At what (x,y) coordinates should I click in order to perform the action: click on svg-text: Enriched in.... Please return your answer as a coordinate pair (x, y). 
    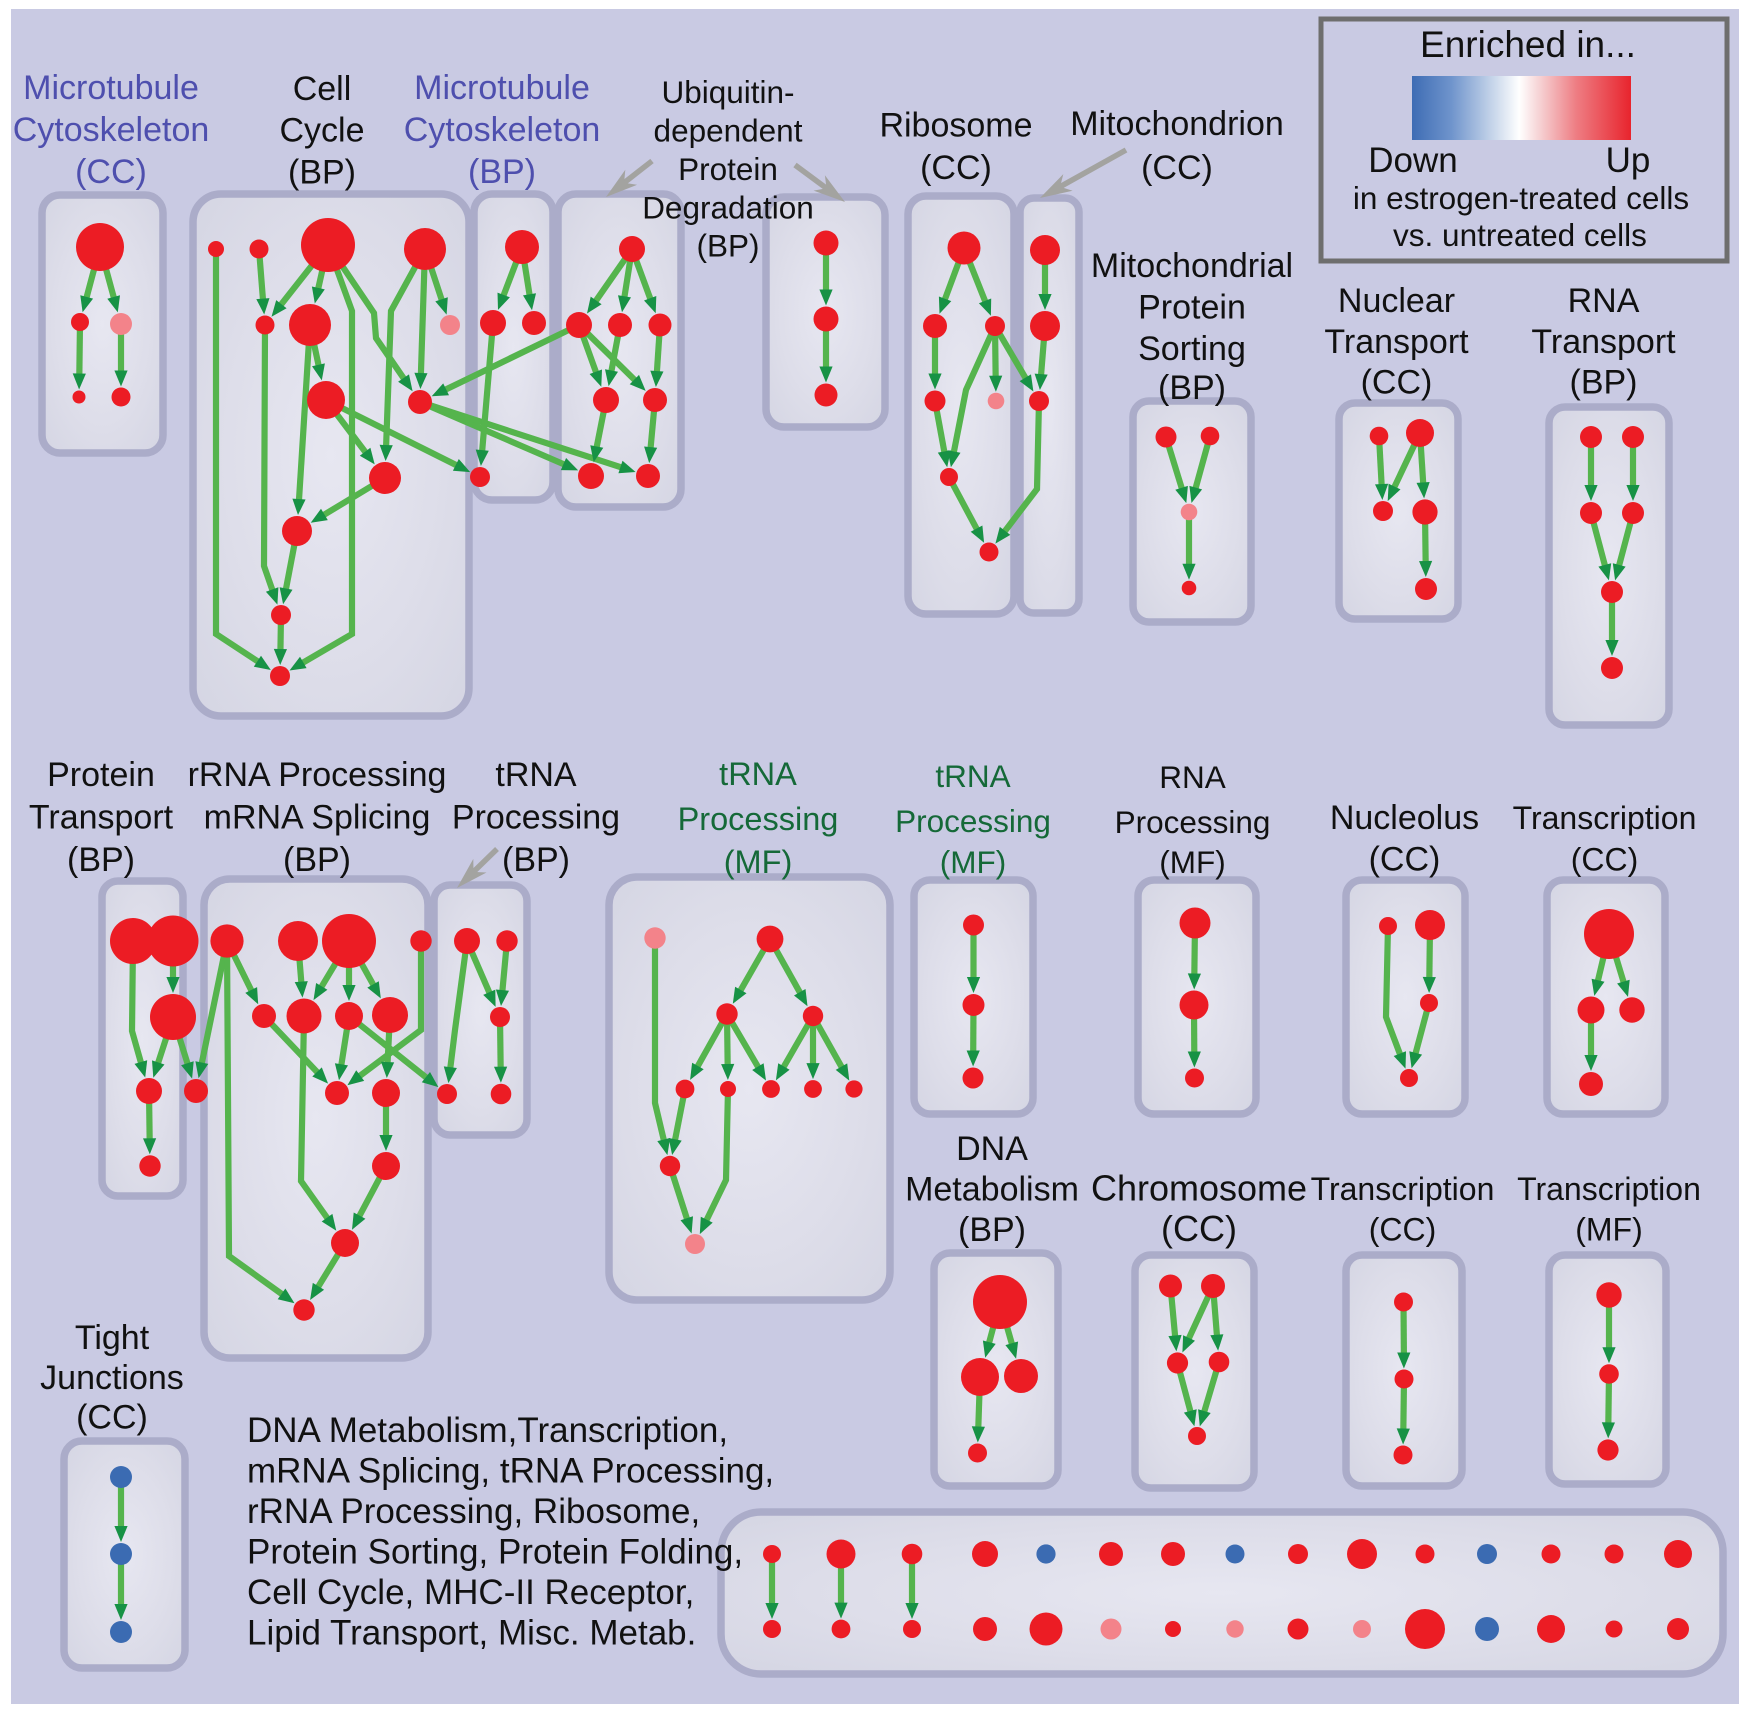
    Looking at the image, I should click on (1528, 44).